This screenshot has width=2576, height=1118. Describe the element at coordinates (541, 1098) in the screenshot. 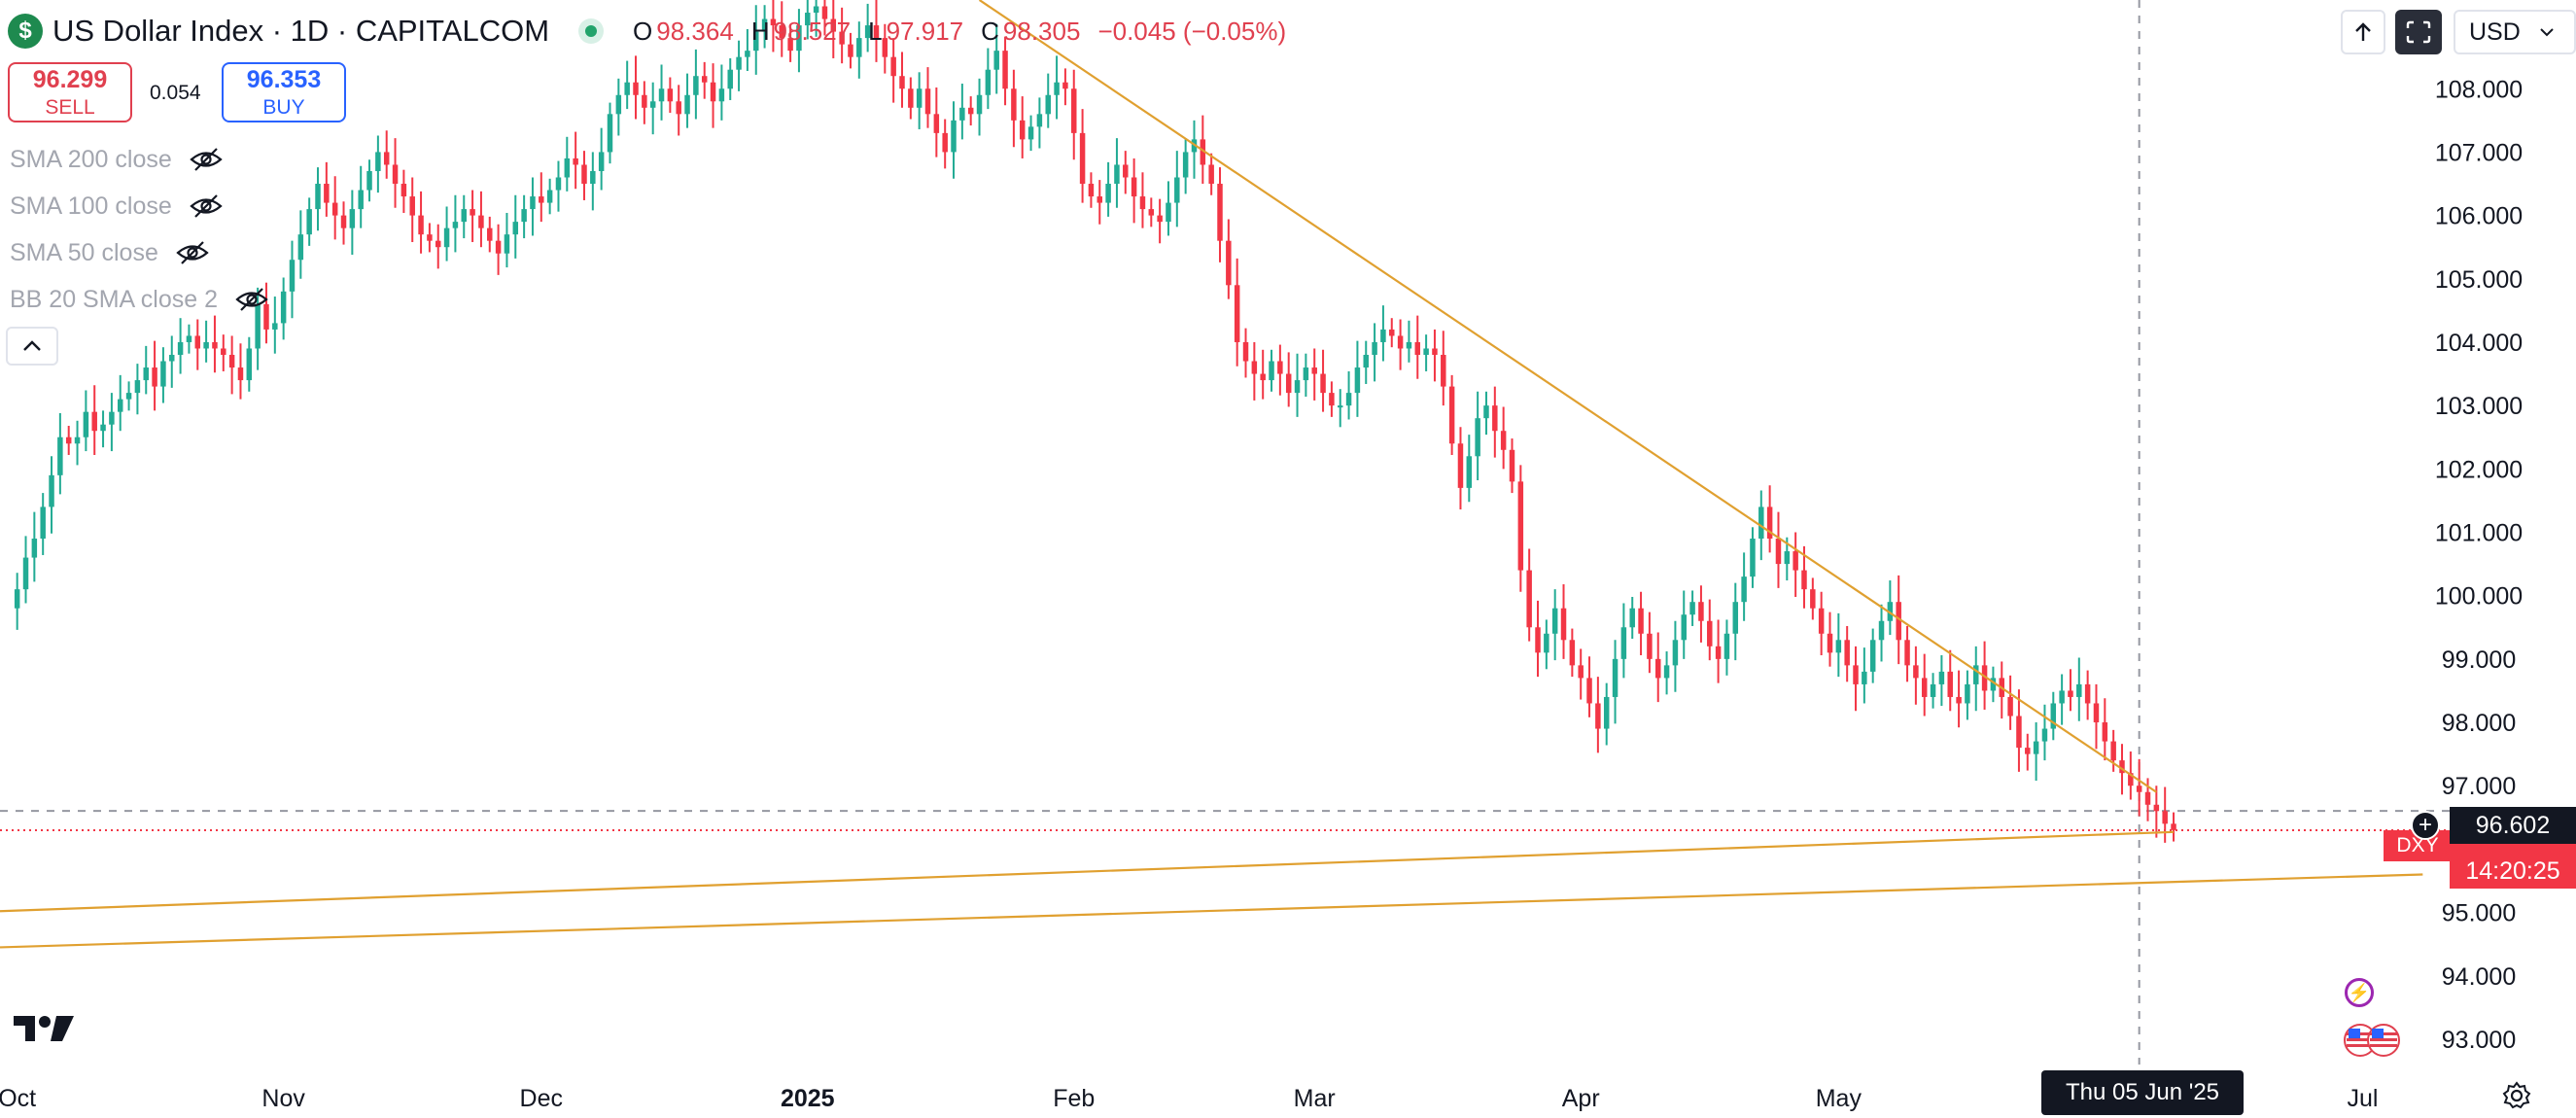

I see `x-tick-label: Dec` at that location.